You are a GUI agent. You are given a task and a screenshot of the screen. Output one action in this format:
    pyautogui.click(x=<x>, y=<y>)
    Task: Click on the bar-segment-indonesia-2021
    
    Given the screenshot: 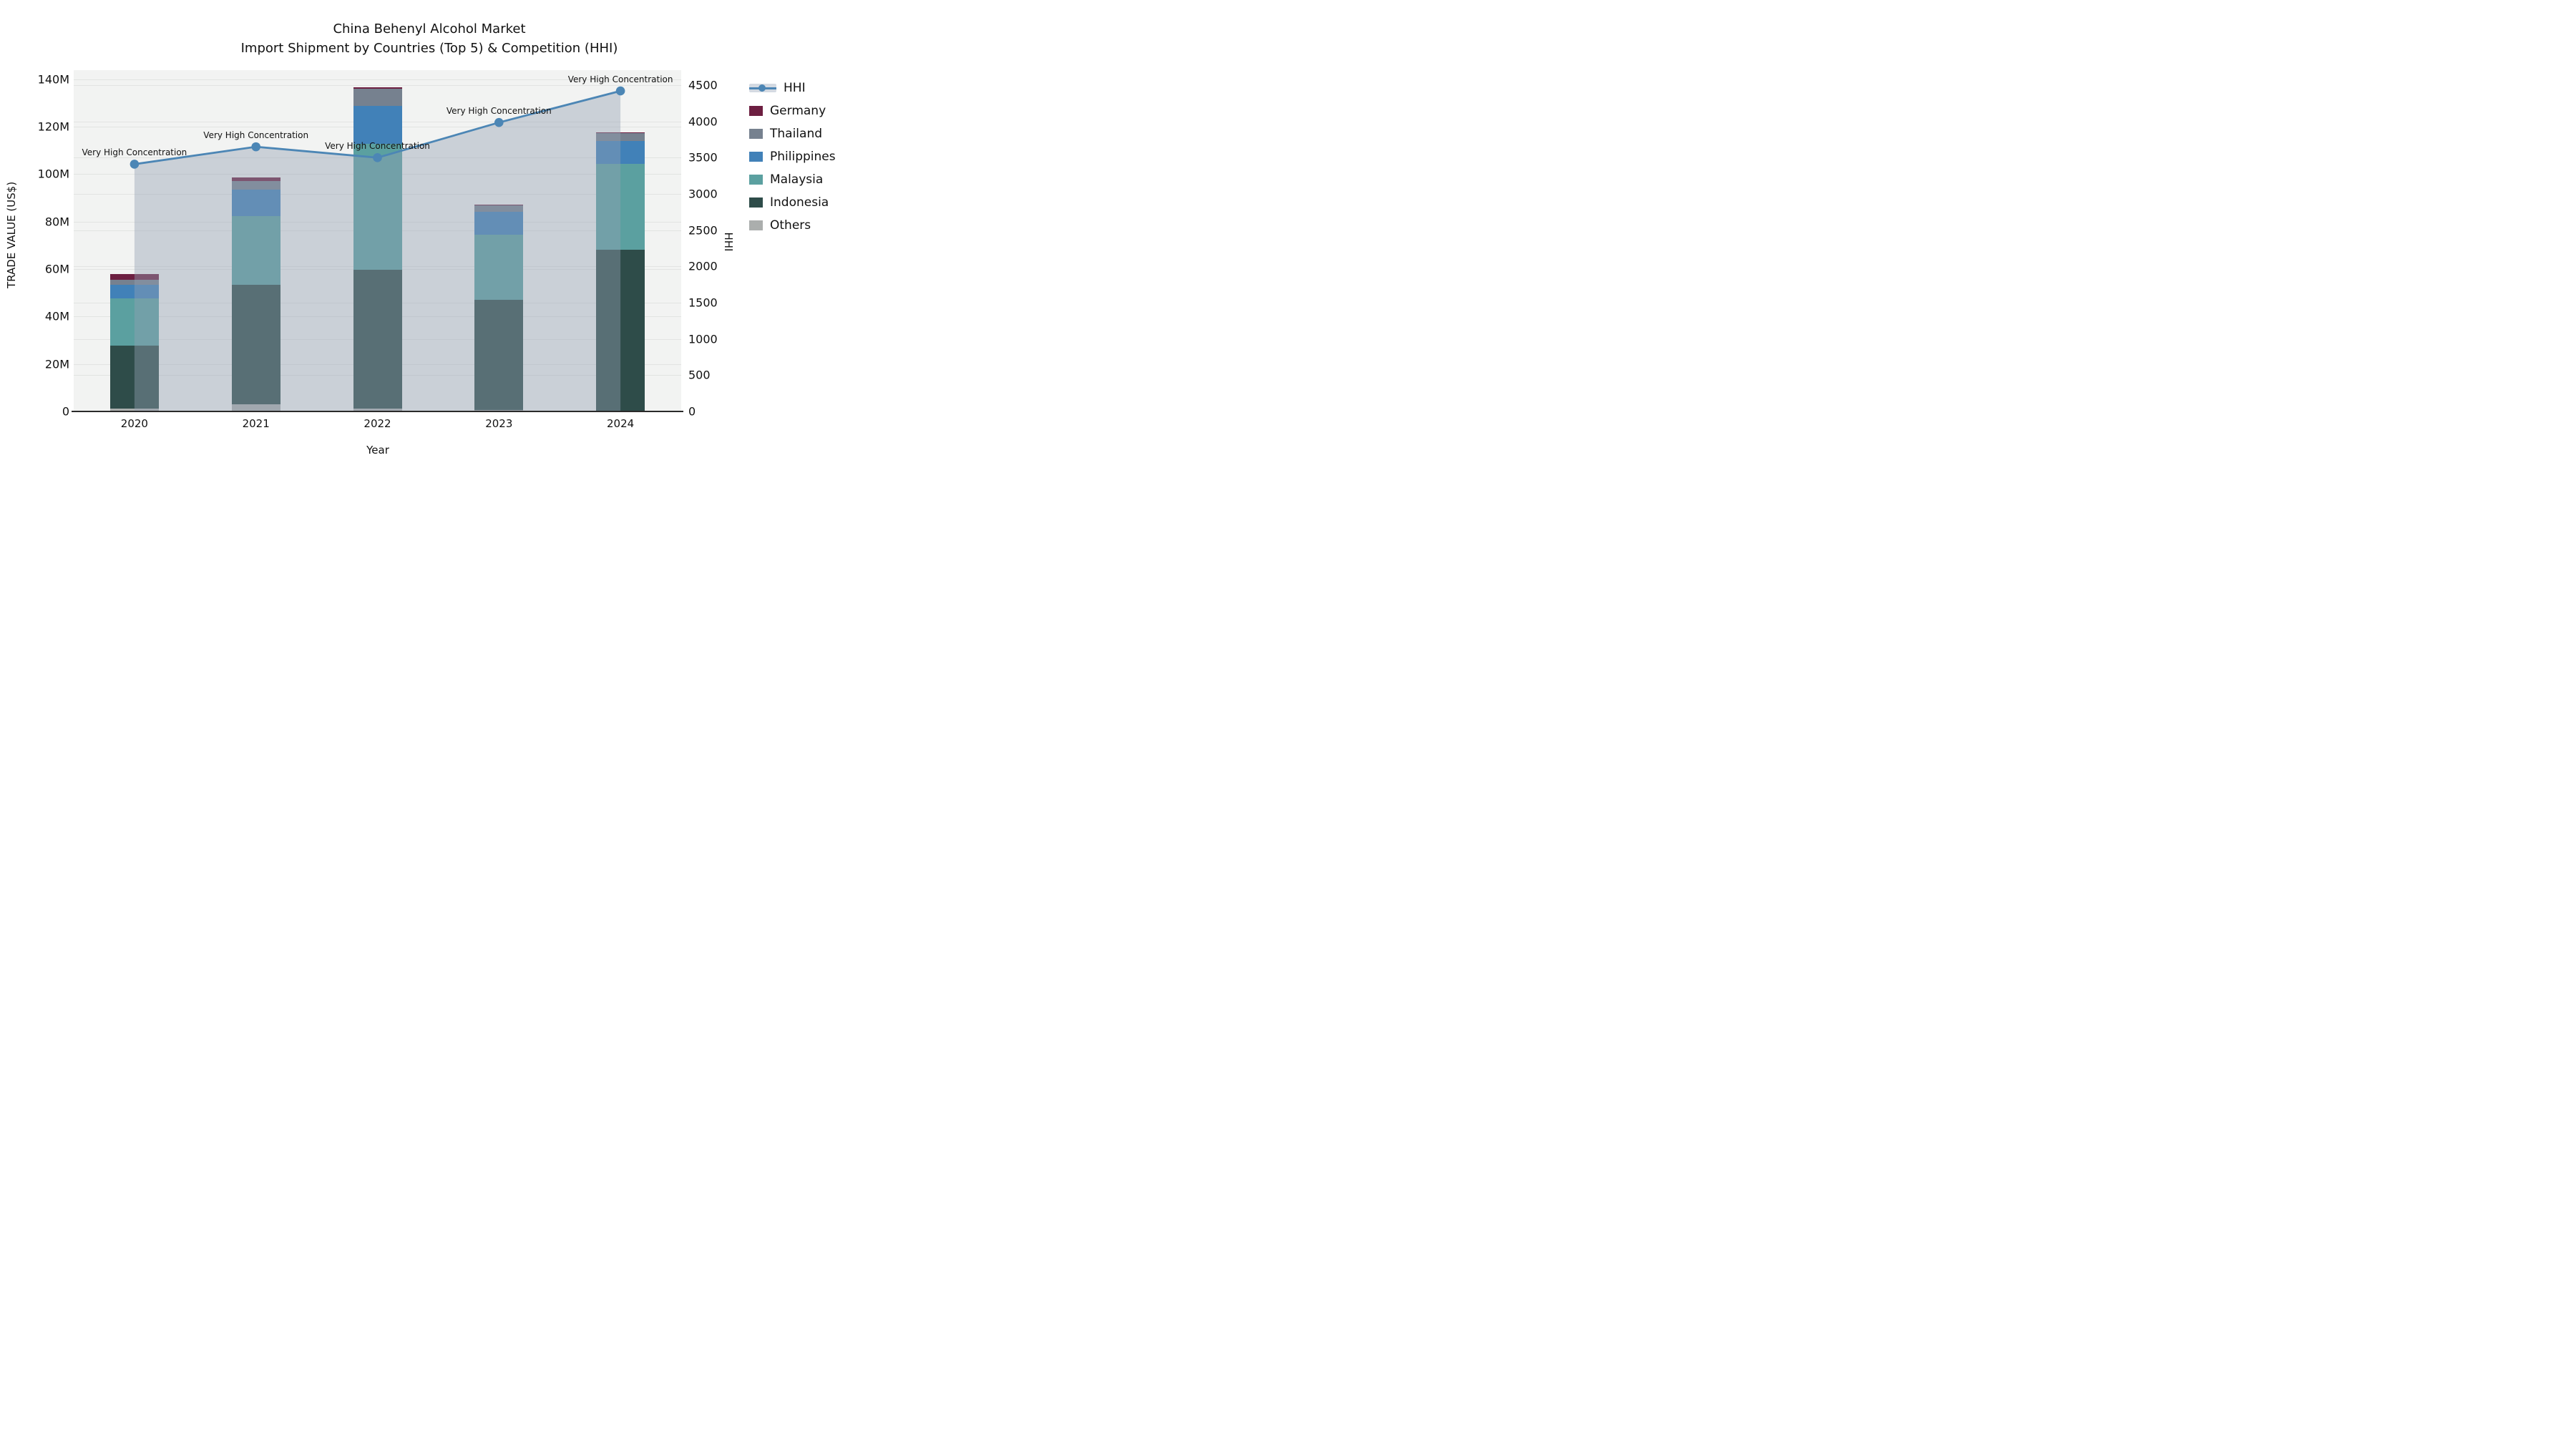 What is the action you would take?
    pyautogui.click(x=255, y=344)
    